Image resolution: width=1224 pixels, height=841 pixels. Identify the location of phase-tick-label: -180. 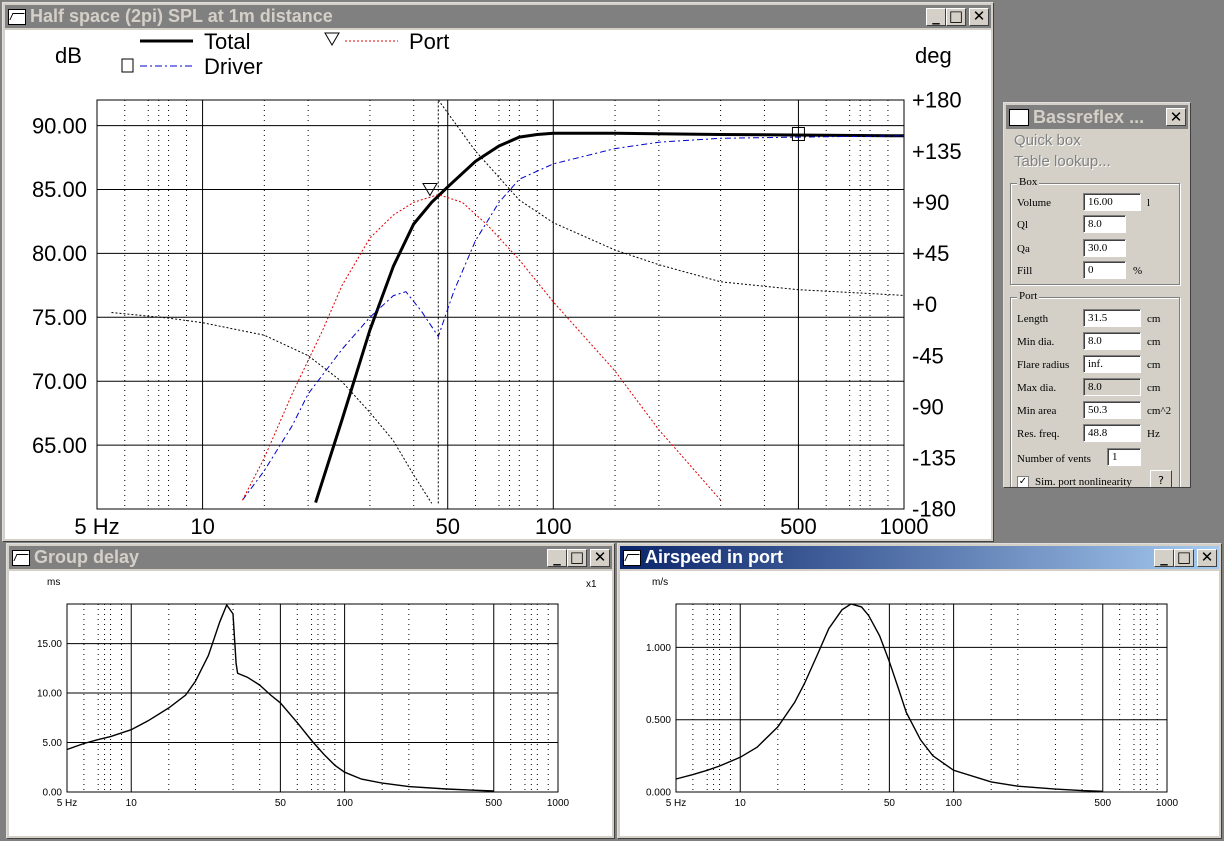
(934, 509).